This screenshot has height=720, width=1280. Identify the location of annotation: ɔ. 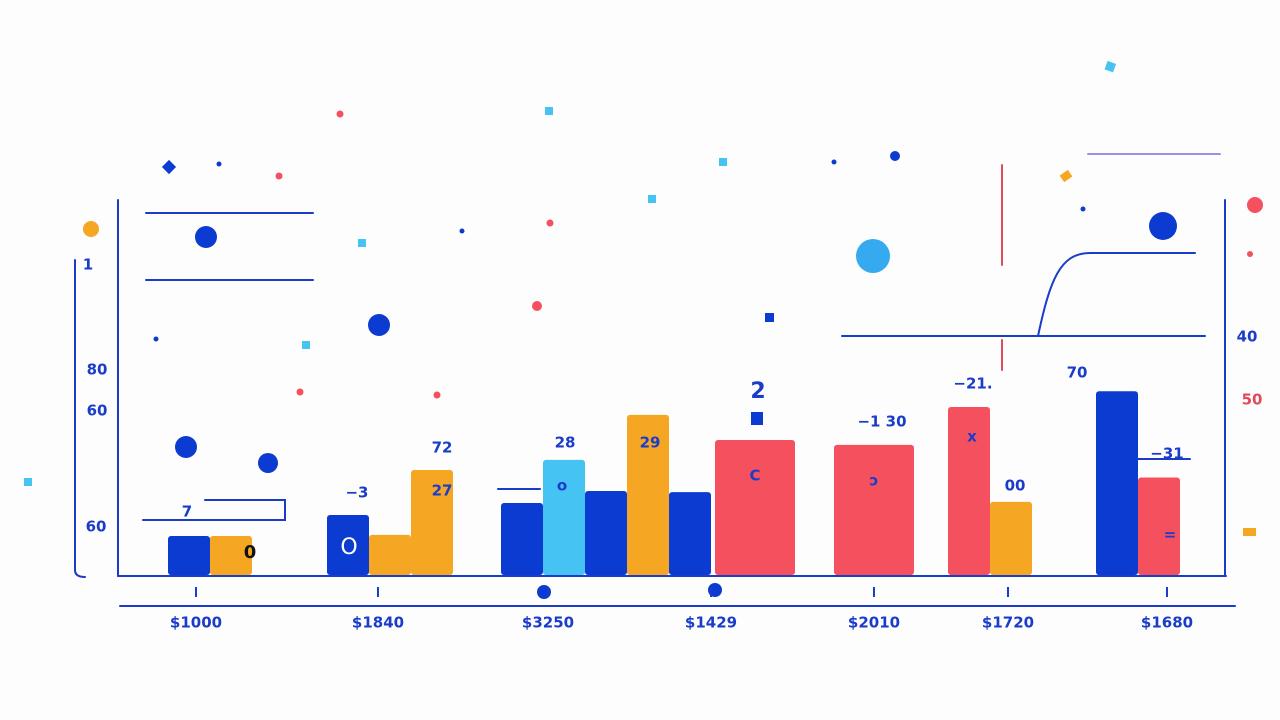
(874, 481).